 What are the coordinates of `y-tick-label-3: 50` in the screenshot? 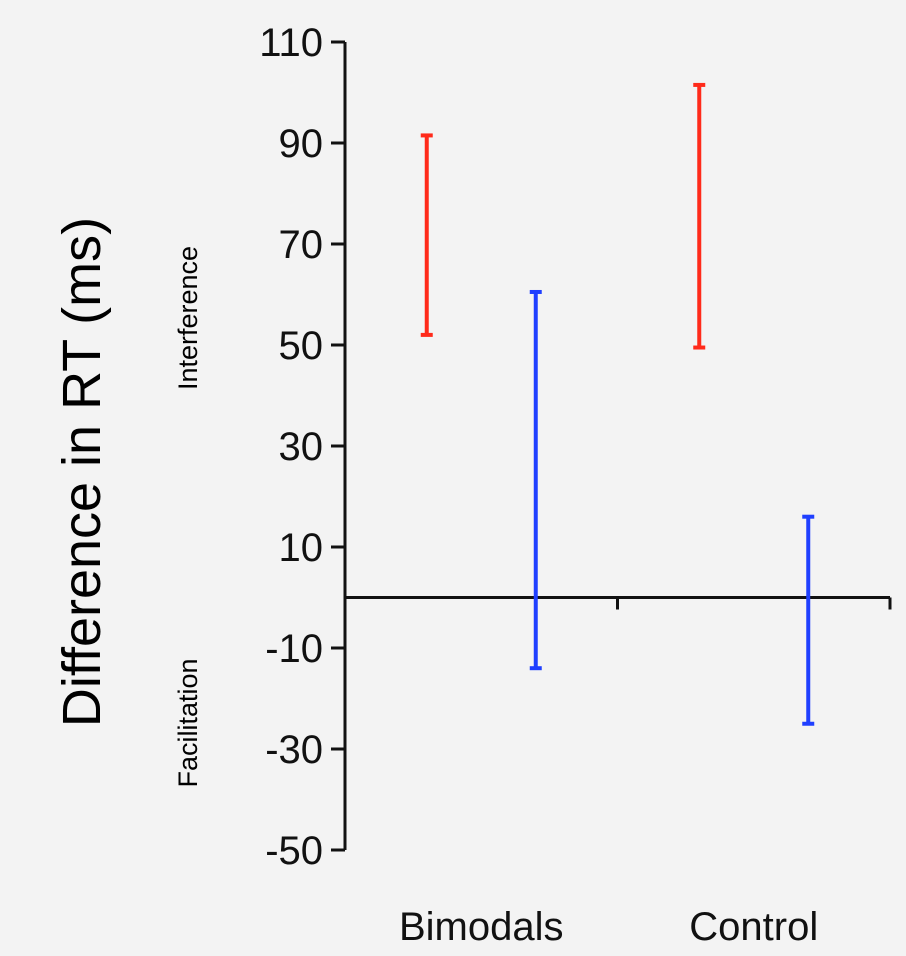 It's located at (301, 346).